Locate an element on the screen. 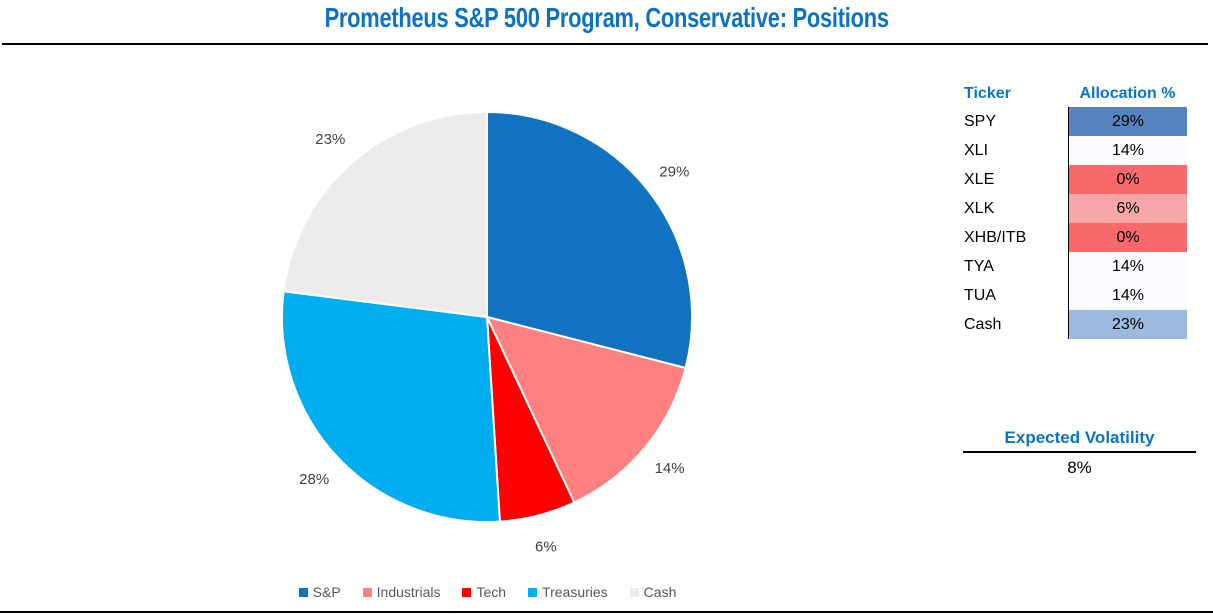  expected-volatility-label: Expected Volatility is located at coordinates (1079, 440).